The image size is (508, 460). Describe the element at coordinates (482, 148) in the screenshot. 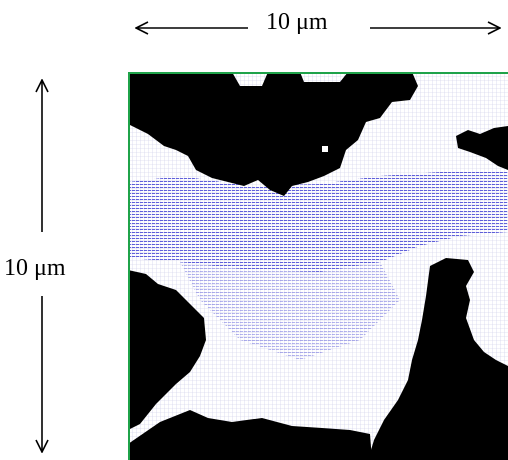

I see `solid-phase-top-right` at that location.